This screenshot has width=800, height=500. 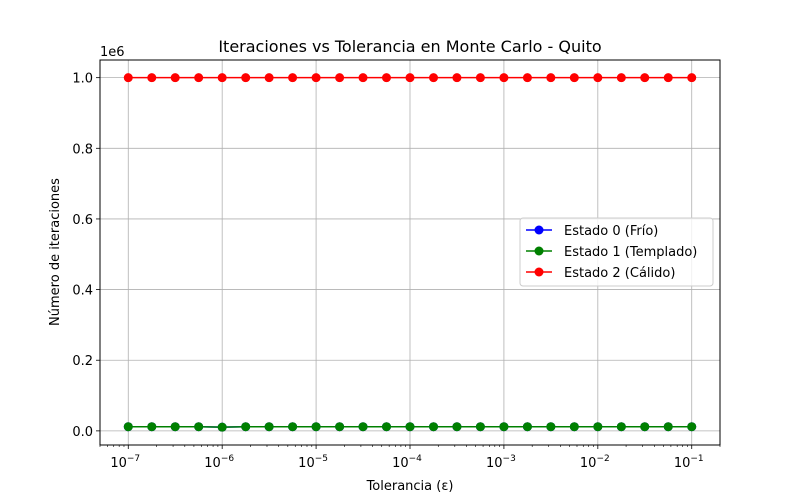 What do you see at coordinates (407, 462) in the screenshot?
I see `x-tick-label: 10⁻⁴` at bounding box center [407, 462].